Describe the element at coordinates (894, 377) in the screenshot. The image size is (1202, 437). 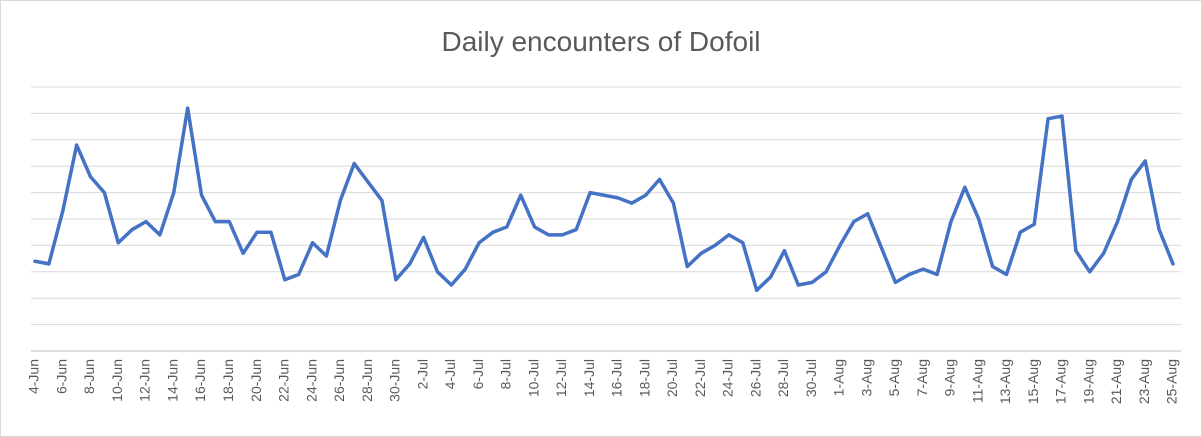
I see `x-tick-label: 5-Aug` at that location.